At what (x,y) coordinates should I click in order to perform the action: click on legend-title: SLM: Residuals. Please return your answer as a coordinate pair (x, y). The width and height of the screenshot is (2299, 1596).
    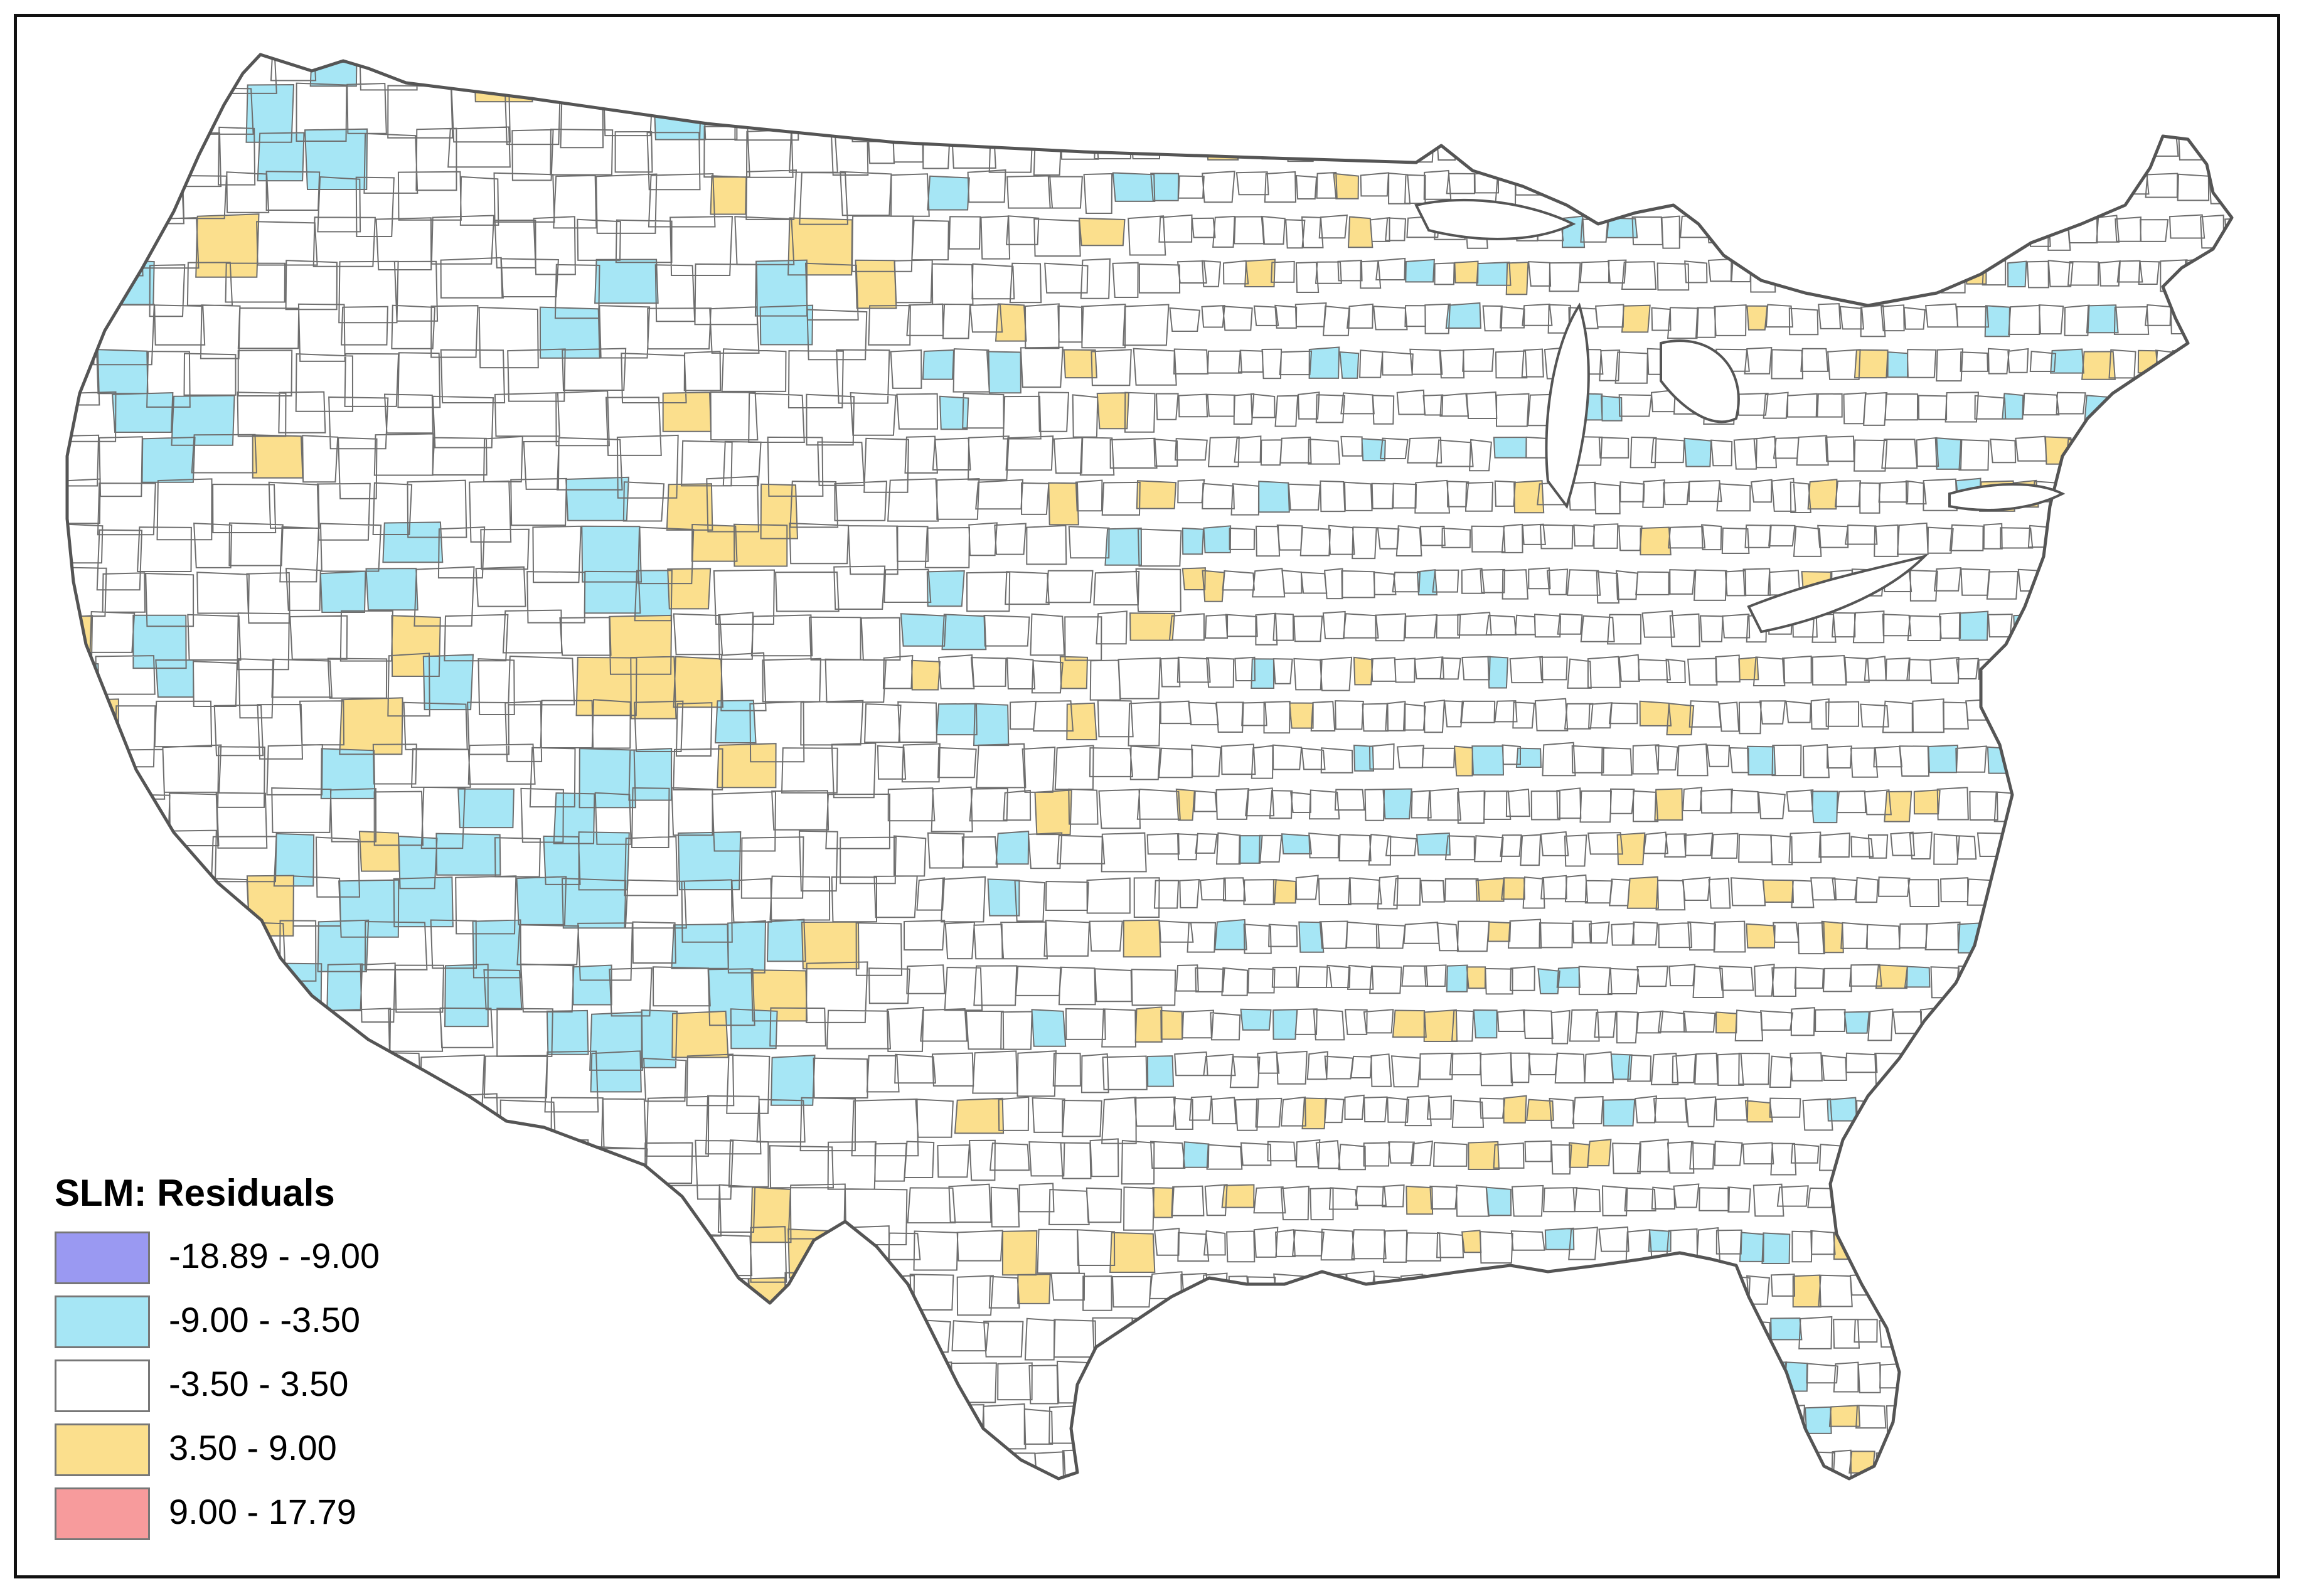
    Looking at the image, I should click on (195, 1193).